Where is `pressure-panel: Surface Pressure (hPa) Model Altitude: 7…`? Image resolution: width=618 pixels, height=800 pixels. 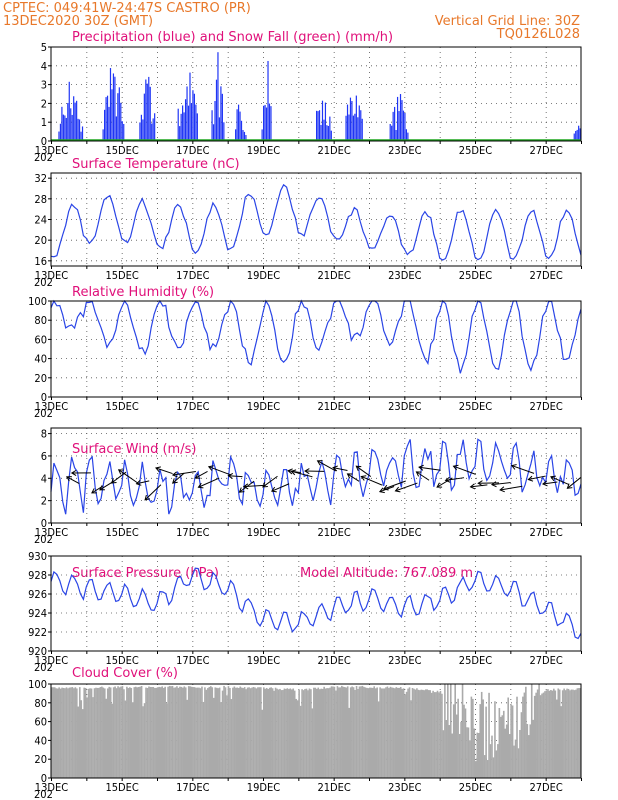
pressure-panel: Surface Pressure (hPa) Model Altitude: 7… is located at coordinates (305, 612).